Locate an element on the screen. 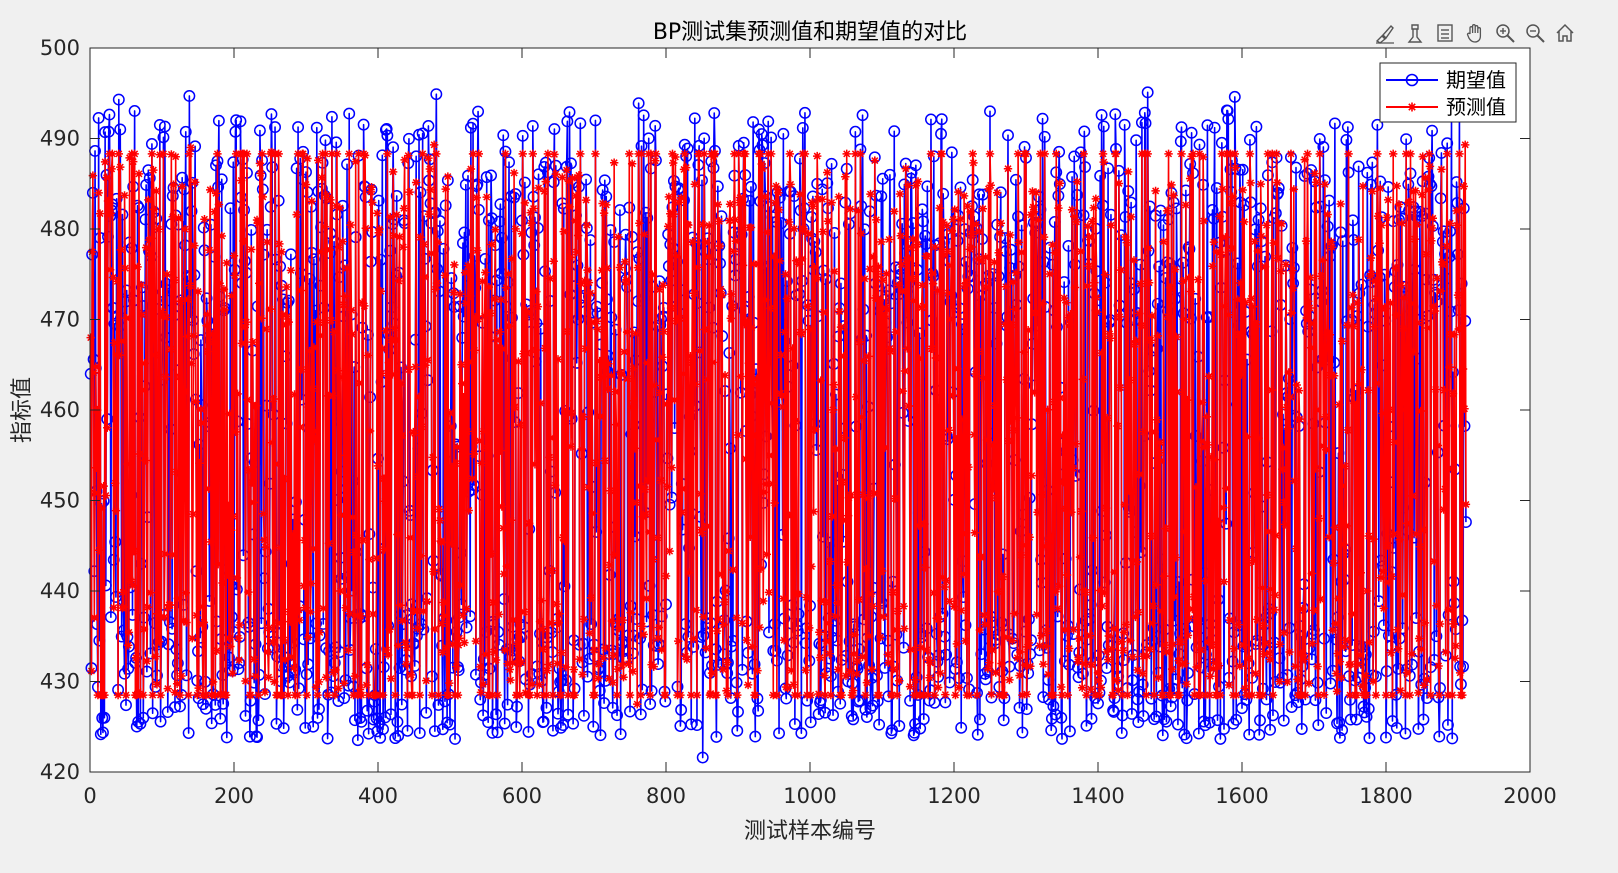 This screenshot has width=1618, height=873. brush-icon is located at coordinates (1385, 33).